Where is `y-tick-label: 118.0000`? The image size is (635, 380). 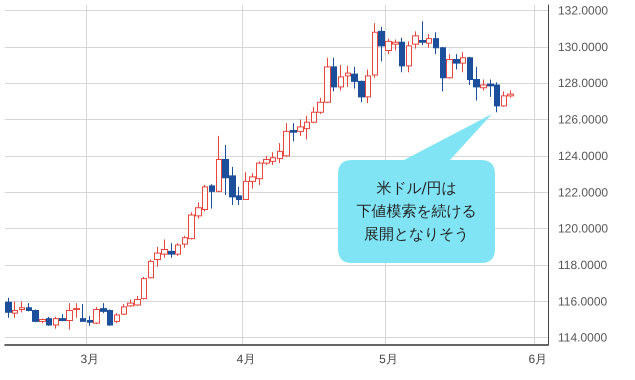
y-tick-label: 118.0000 is located at coordinates (583, 265).